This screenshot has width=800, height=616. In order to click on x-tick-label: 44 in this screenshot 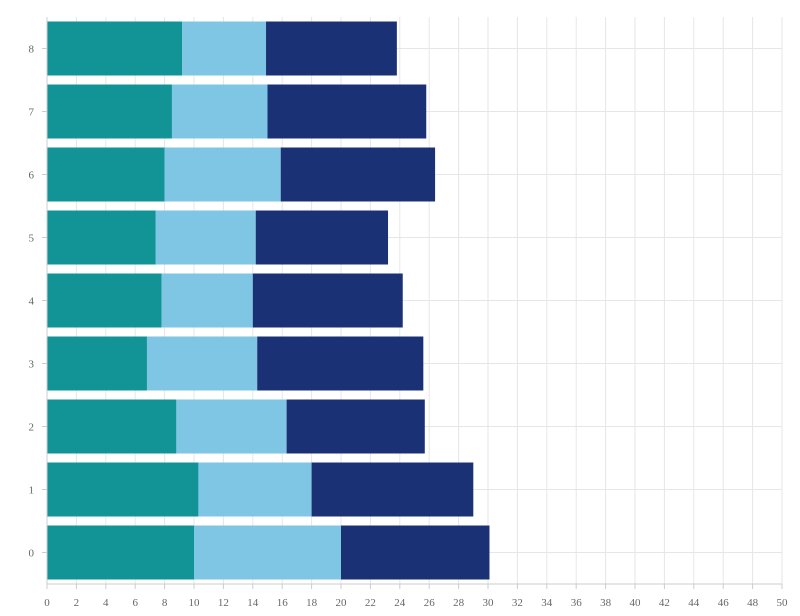, I will do `click(694, 603)`.